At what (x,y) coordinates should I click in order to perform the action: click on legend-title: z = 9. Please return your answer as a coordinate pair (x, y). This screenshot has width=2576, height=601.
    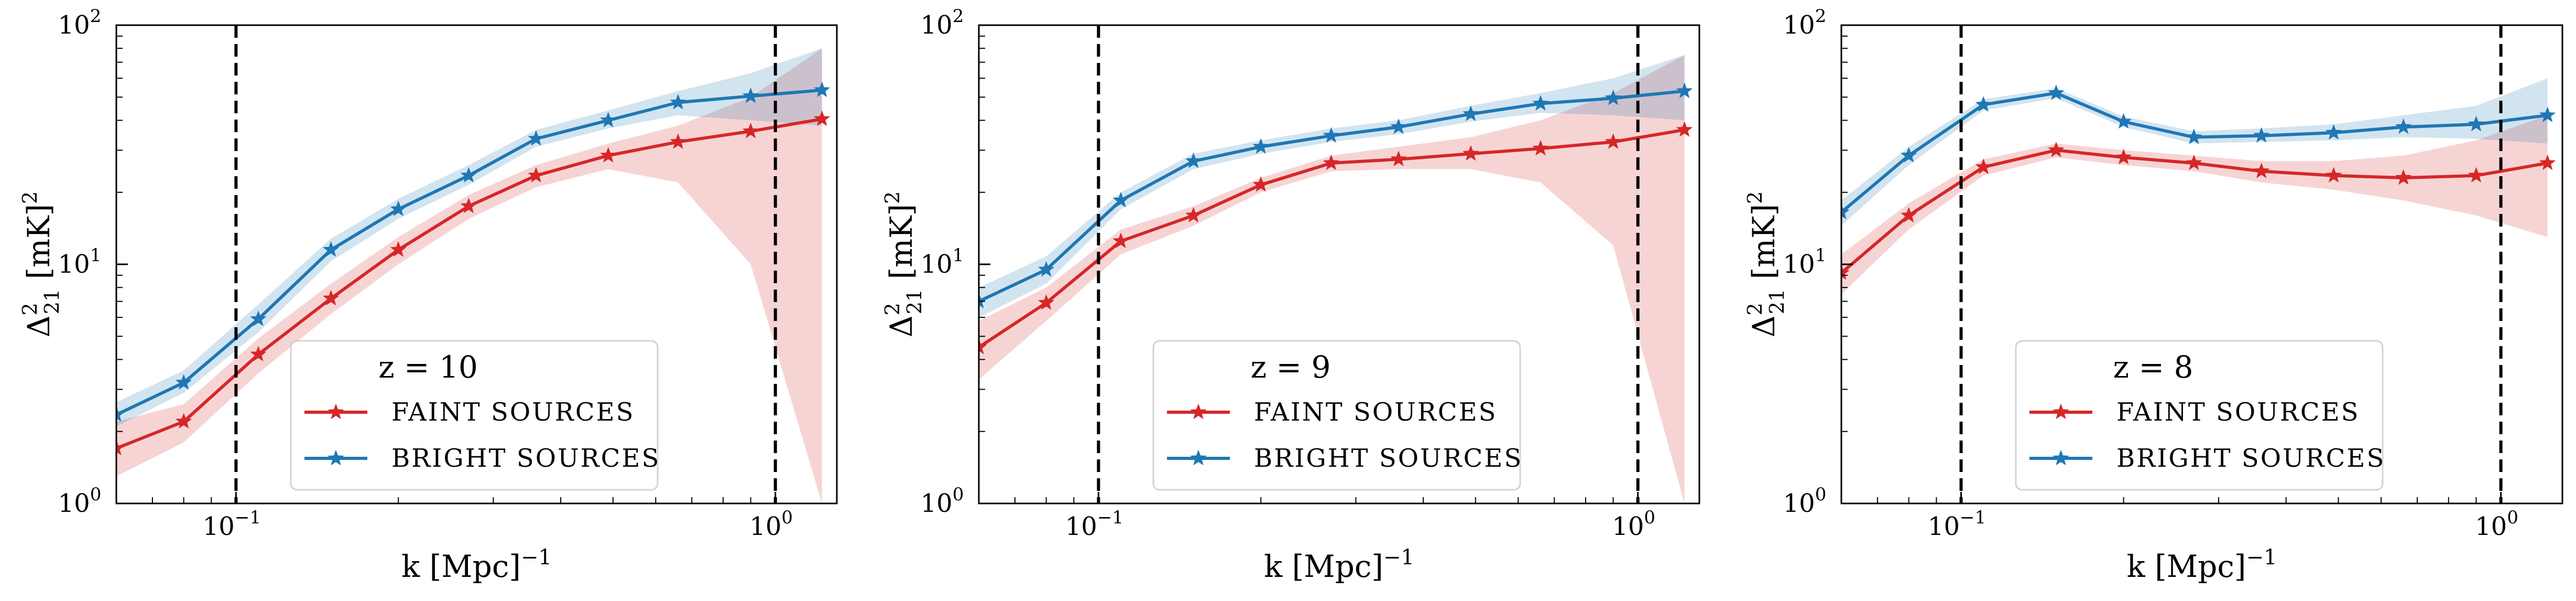
    Looking at the image, I should click on (1291, 367).